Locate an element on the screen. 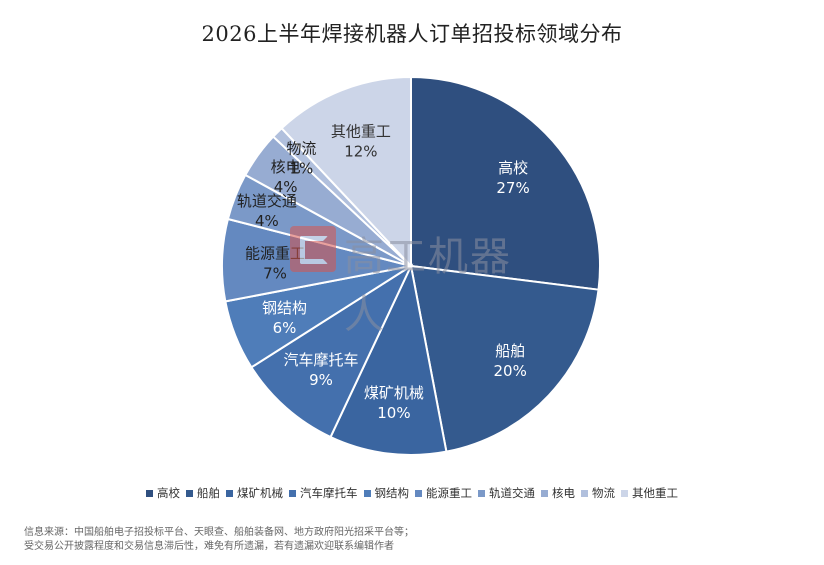 The width and height of the screenshot is (824, 565). legend-item: 汽车摩托车 is located at coordinates (323, 493).